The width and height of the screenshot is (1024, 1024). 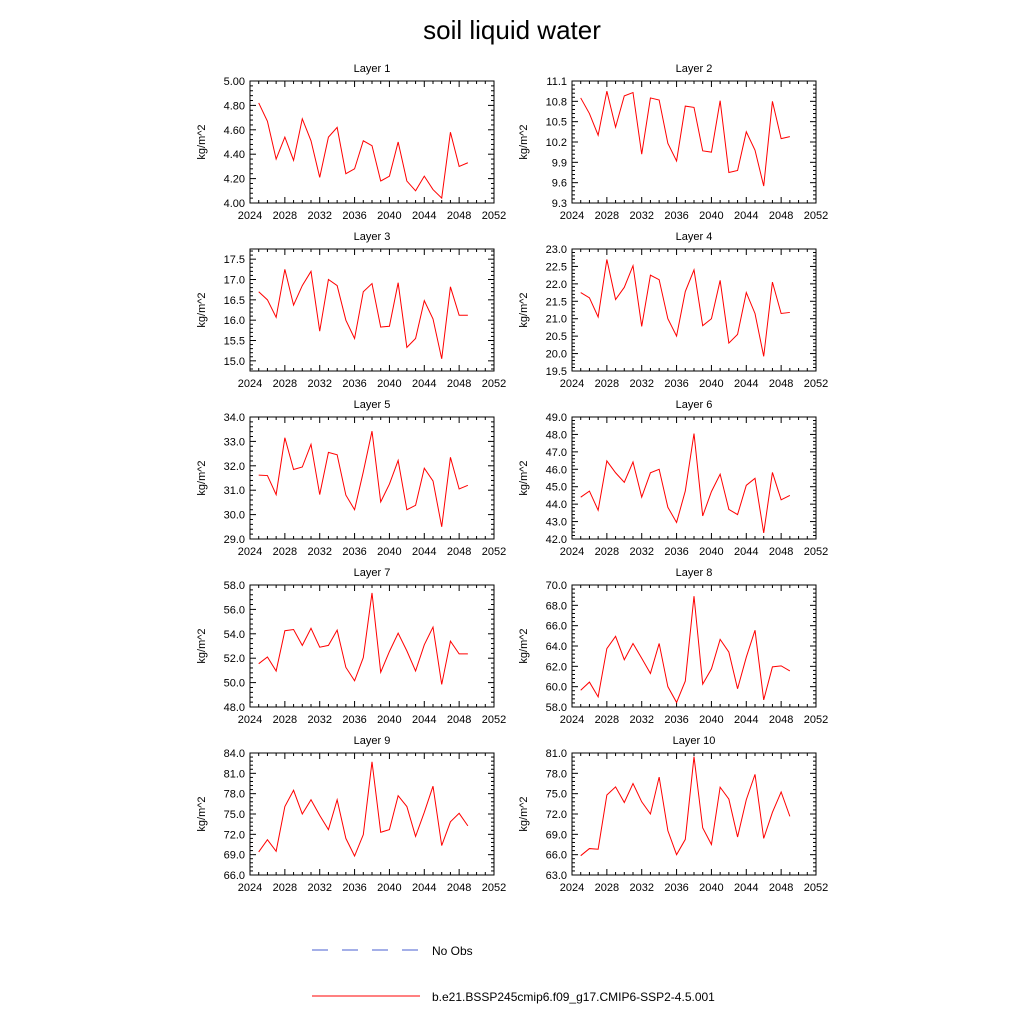 I want to click on y-tick-label: 70.0, so click(x=556, y=586).